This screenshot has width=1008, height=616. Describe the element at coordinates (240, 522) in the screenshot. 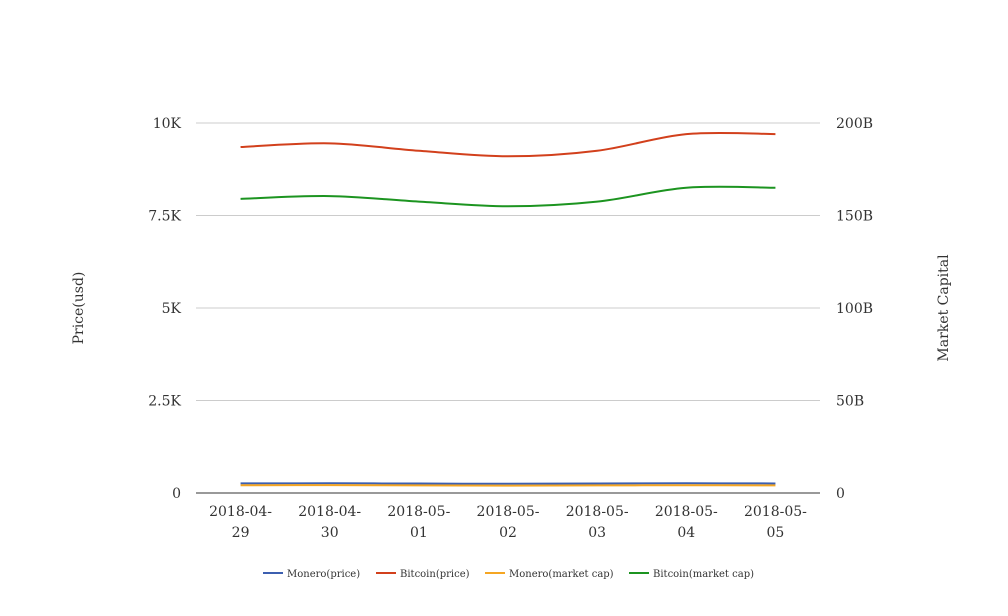

I see `x-tick-label: 2018-04-29` at that location.